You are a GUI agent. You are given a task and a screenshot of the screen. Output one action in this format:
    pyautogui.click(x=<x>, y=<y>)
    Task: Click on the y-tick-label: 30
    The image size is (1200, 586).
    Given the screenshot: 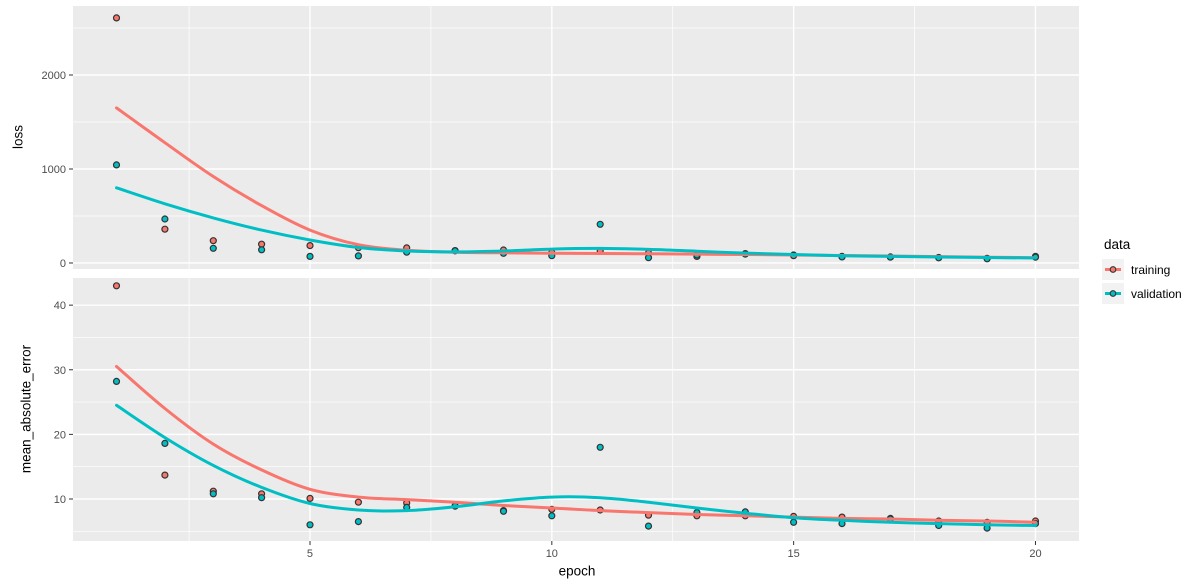 What is the action you would take?
    pyautogui.click(x=60, y=371)
    